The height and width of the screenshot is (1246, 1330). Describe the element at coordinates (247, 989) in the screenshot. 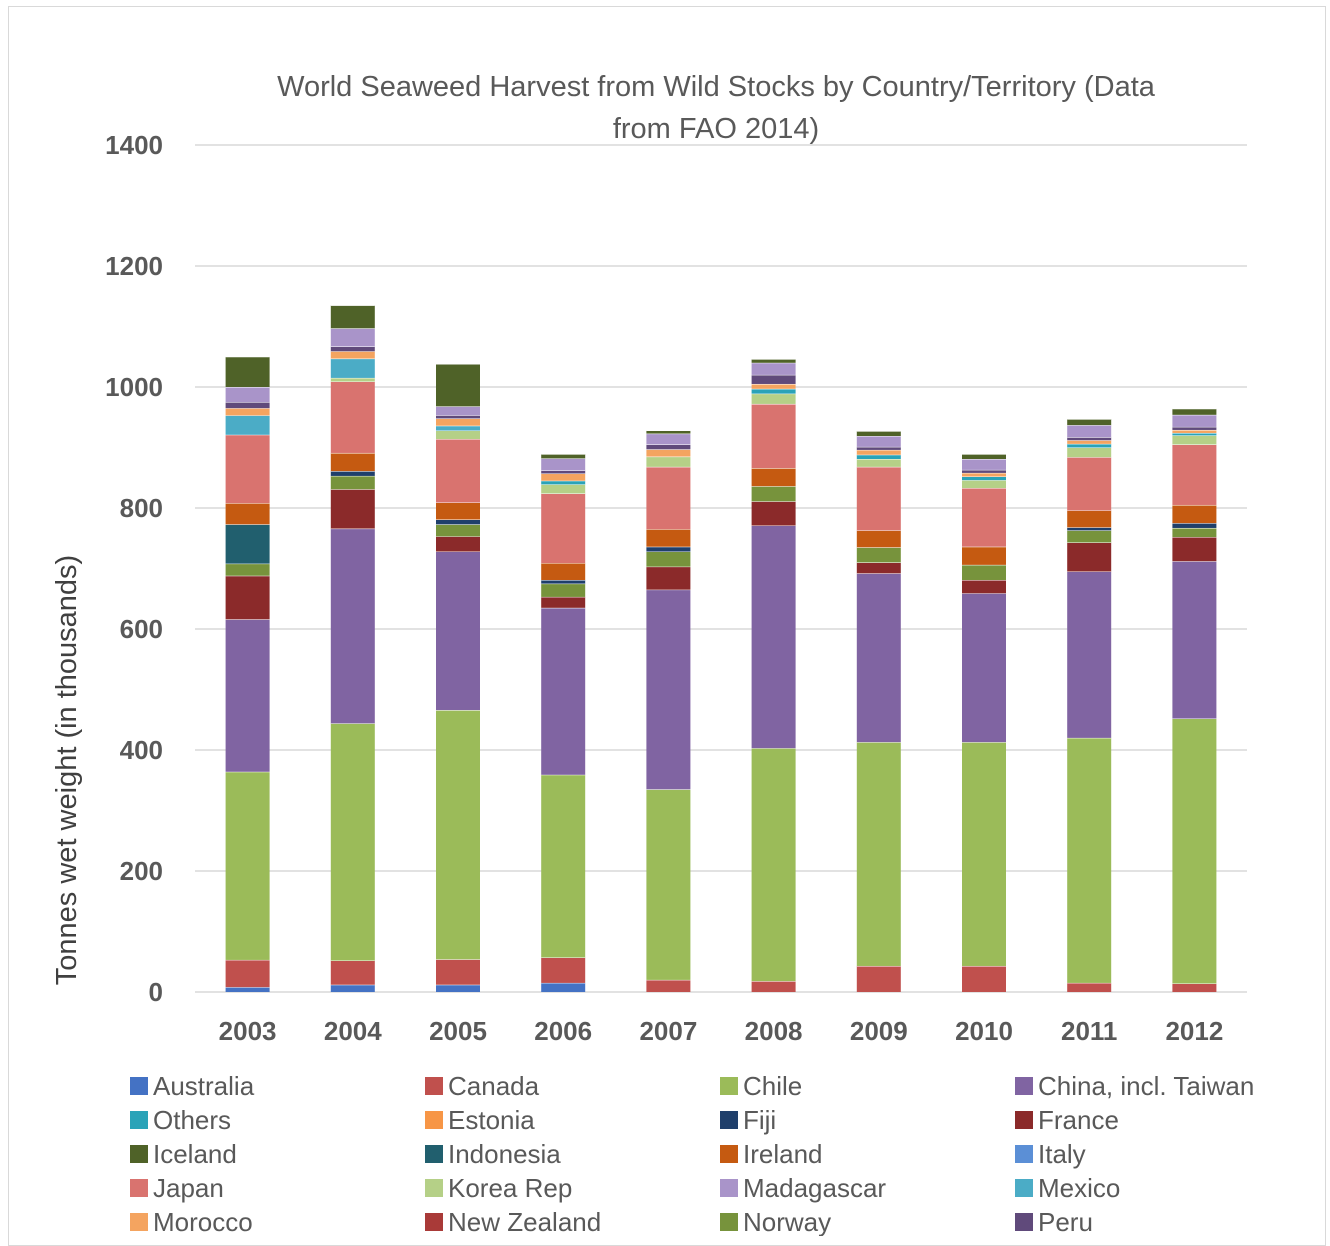

I see `bar-segment-australia-2003` at that location.